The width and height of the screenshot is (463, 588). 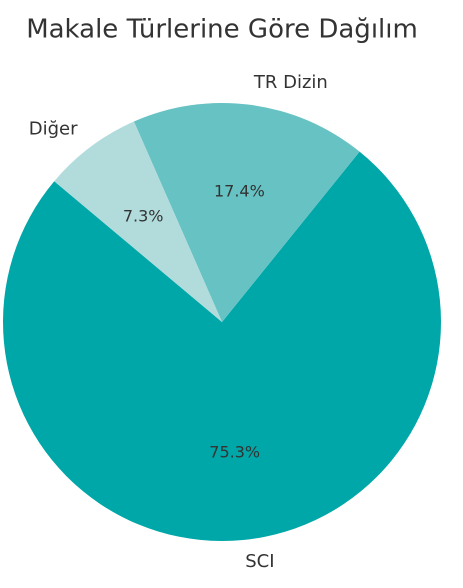 I want to click on value-label: 17.4%, so click(x=239, y=190).